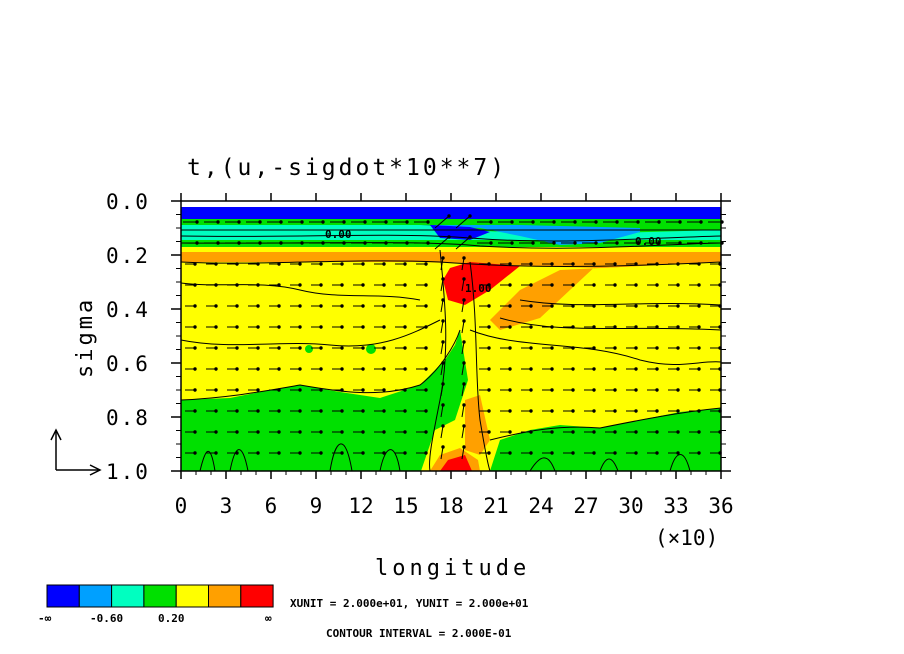 Image resolution: width=904 pixels, height=654 pixels. I want to click on lower-right-green, so click(605, 439).